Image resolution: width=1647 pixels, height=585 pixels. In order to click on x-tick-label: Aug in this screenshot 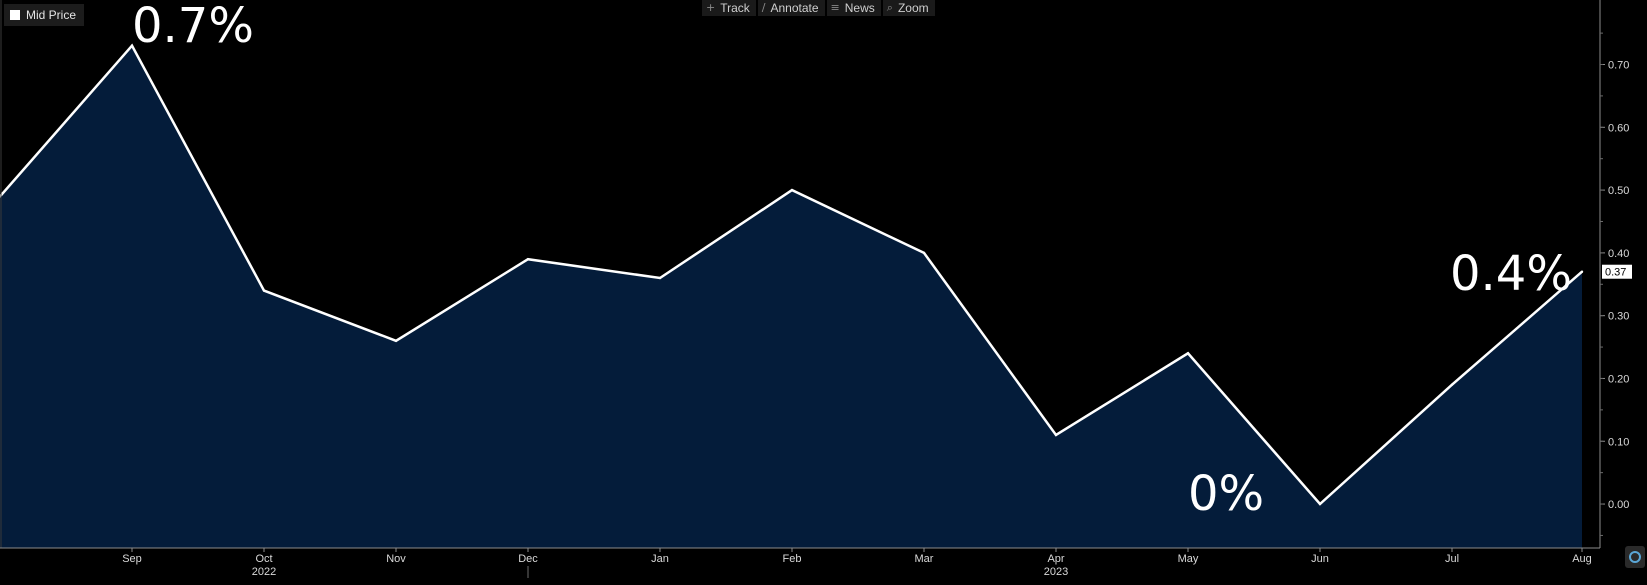, I will do `click(1582, 559)`.